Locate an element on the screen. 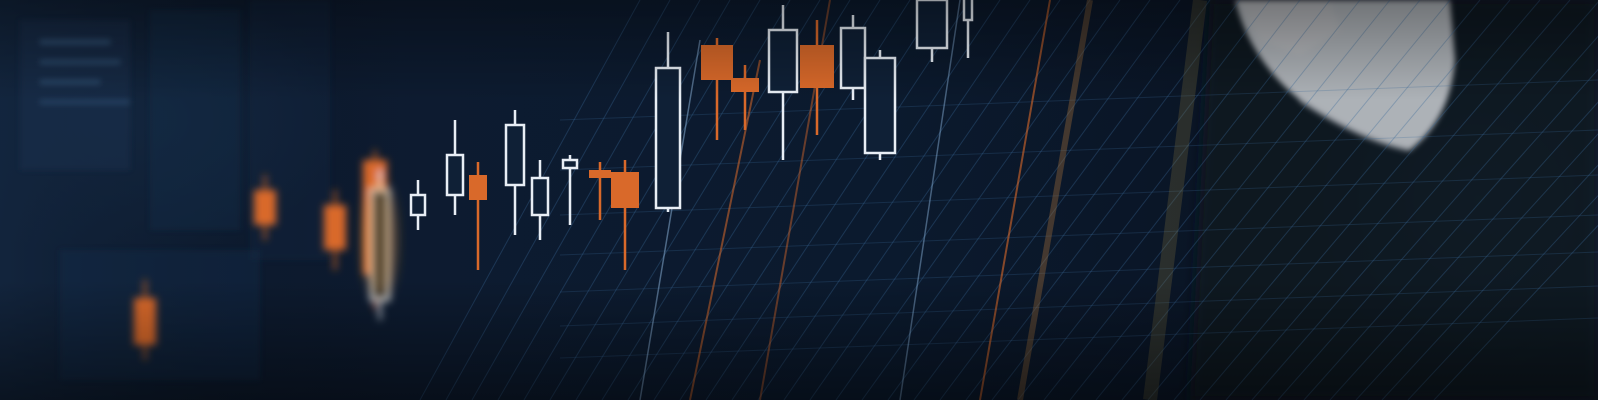 The height and width of the screenshot is (400, 1598). person-hand-silhouette is located at coordinates (1345, 76).